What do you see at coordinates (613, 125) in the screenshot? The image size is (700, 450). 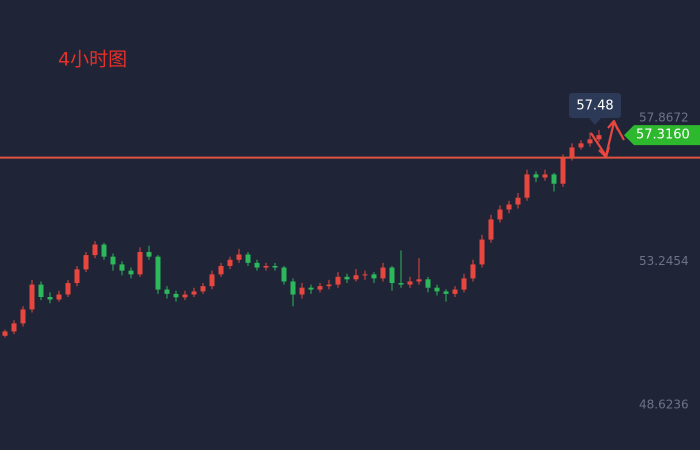 I see `arrow-head` at bounding box center [613, 125].